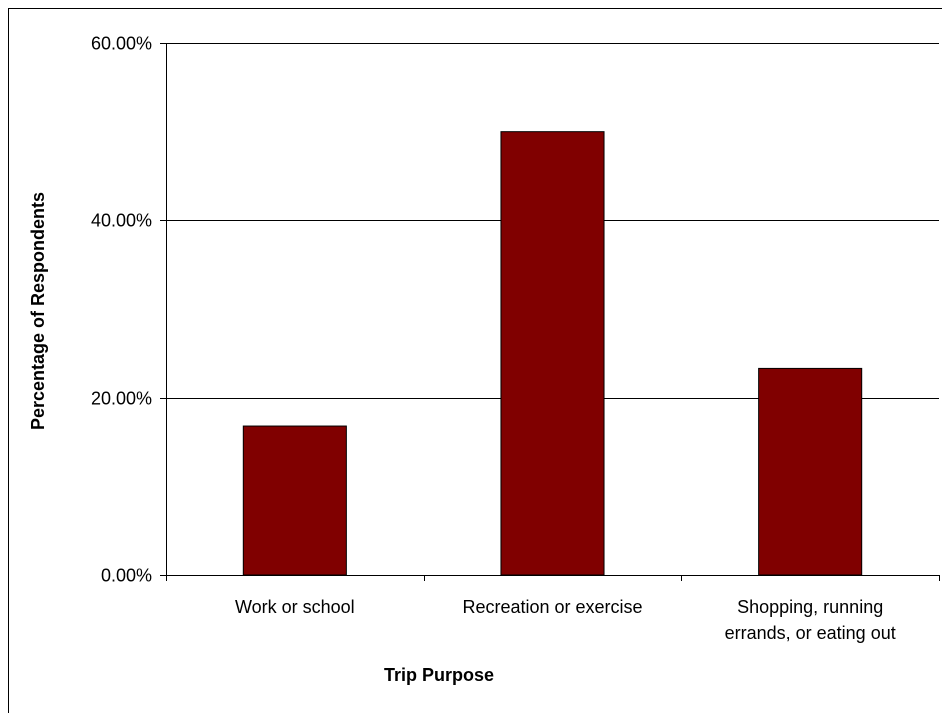 This screenshot has width=942, height=713. Describe the element at coordinates (38, 311) in the screenshot. I see `y-axis-title: Percentage of Respondents` at that location.